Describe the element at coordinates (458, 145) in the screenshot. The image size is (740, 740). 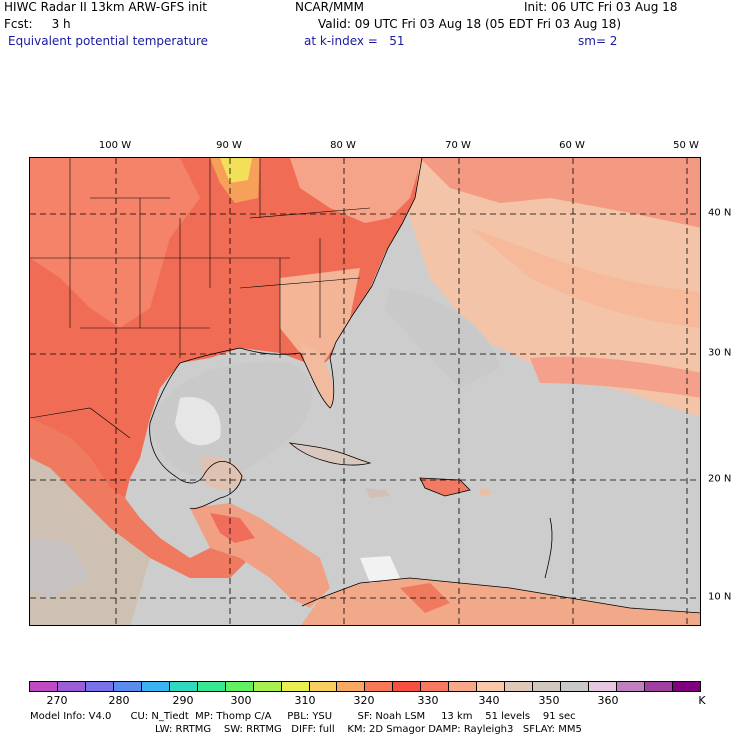
I see `lon-label-70w: 70 W` at that location.